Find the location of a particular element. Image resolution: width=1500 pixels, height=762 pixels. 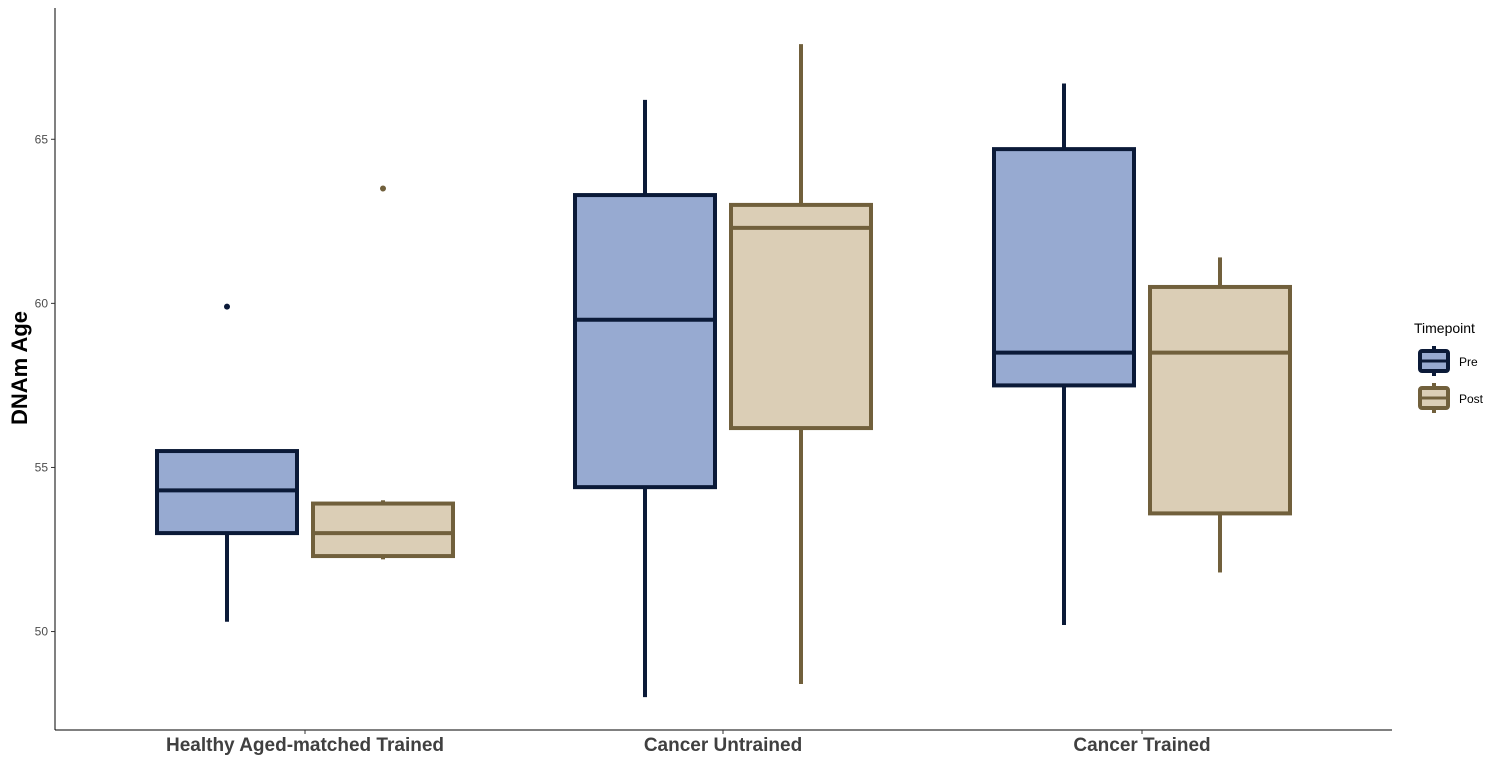

y-tick-label: 55 is located at coordinates (42, 467).